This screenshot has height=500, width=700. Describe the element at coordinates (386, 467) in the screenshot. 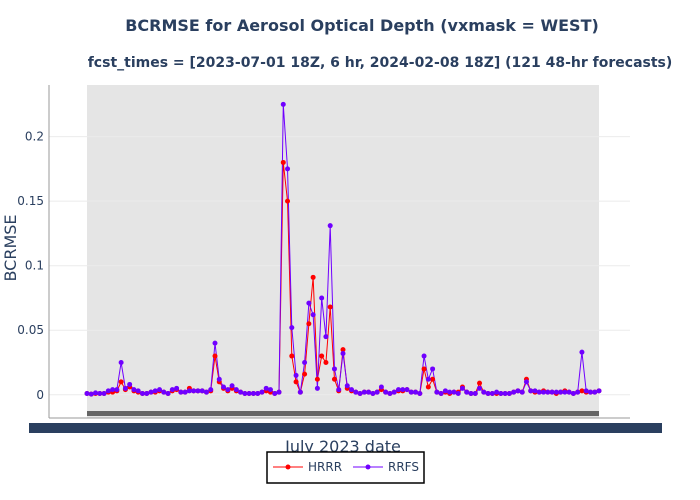

I see `legend-item-rrfs: RRFS` at that location.